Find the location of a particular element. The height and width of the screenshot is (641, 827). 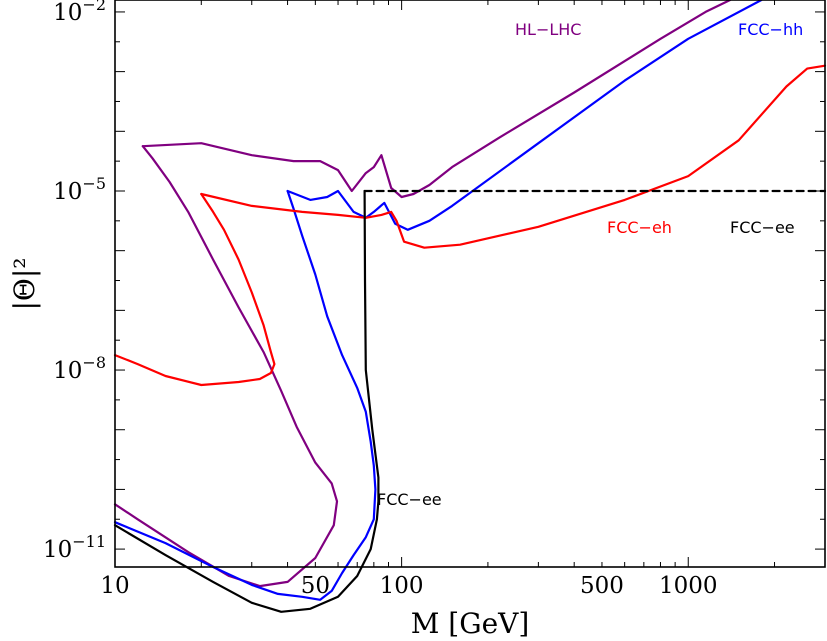

y-tick-label: 10−2 is located at coordinates (79, 13).